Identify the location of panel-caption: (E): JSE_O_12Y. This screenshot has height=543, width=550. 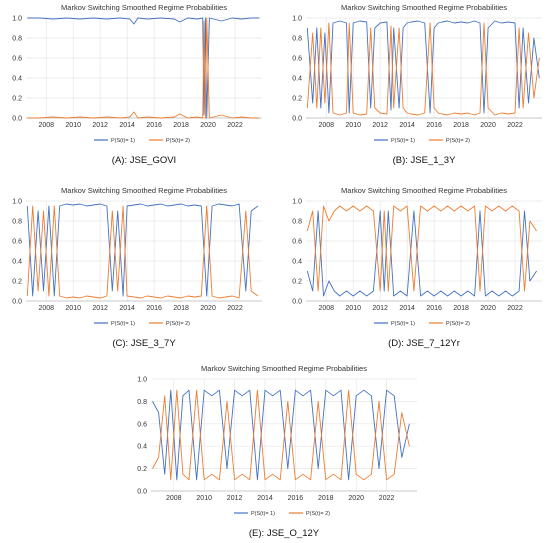
(284, 533).